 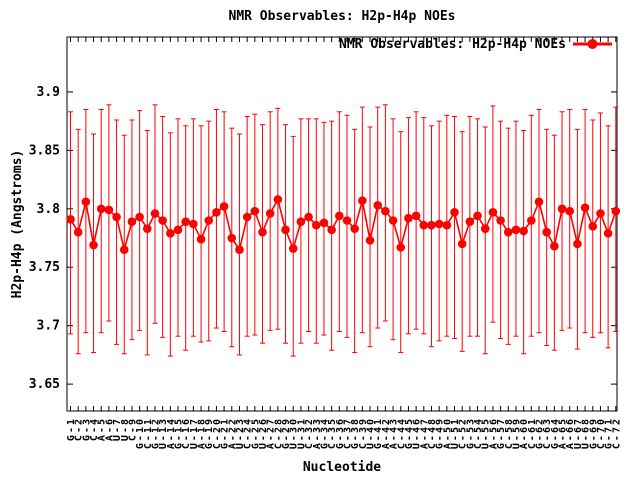 What do you see at coordinates (424, 433) in the screenshot?
I see `x-tick-label: A-47` at bounding box center [424, 433].